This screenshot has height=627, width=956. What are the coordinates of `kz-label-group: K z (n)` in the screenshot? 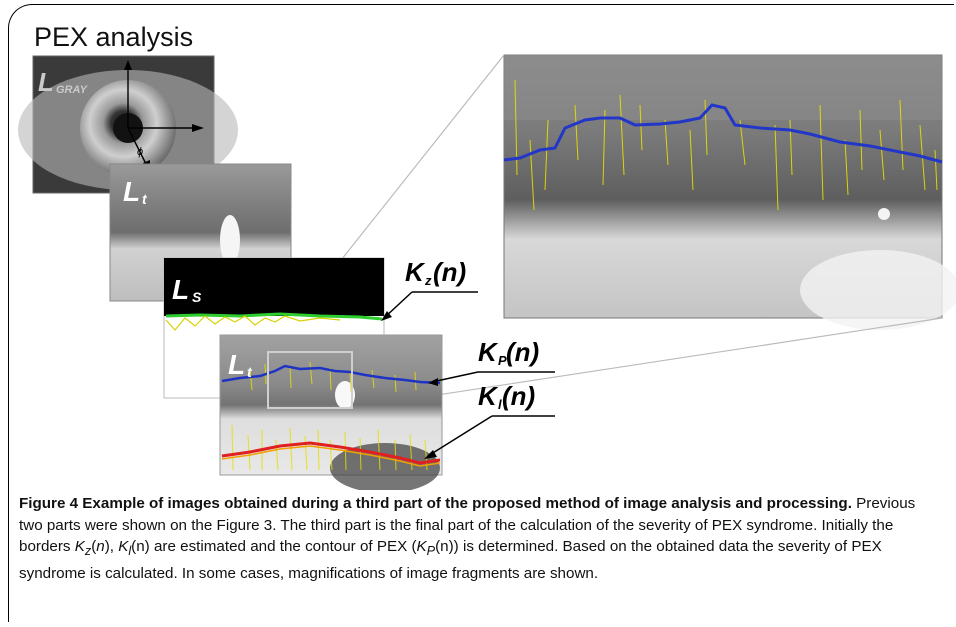 It's located at (429, 289).